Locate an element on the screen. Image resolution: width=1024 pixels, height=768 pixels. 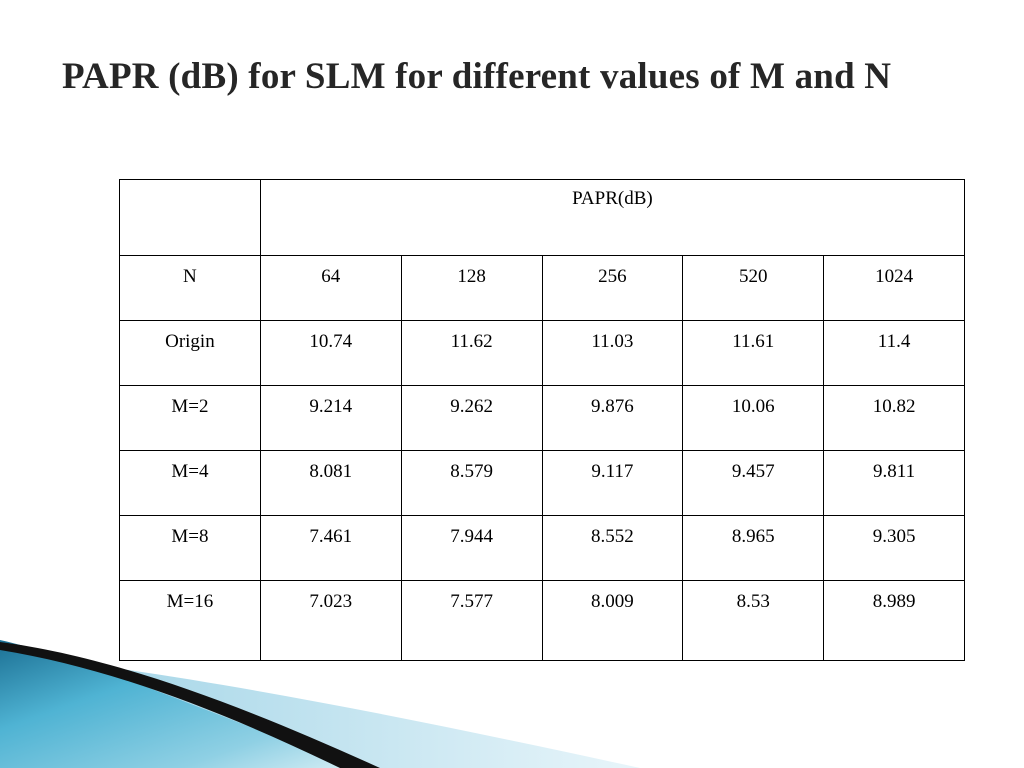
table-cell: 8.53 is located at coordinates (753, 620).